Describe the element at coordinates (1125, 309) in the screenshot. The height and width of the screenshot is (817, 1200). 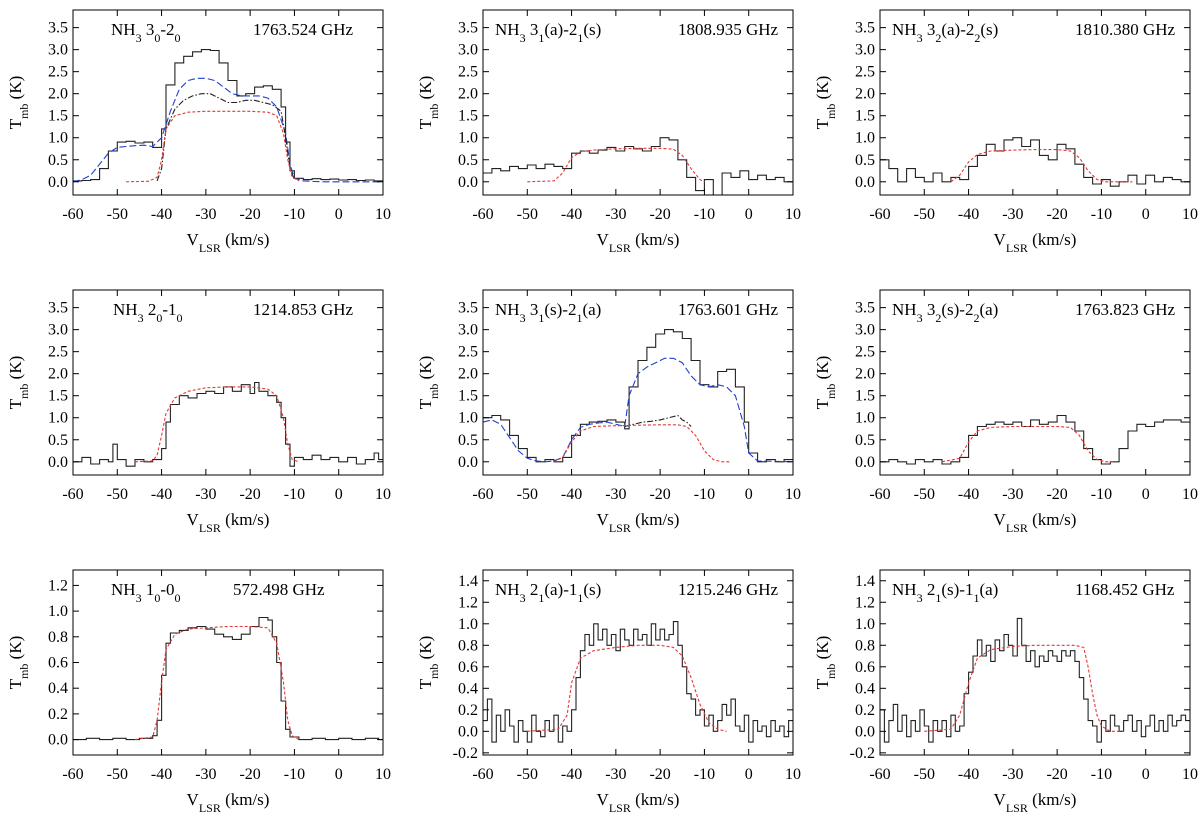
I see `frequency-label: 1763.823 GHz` at that location.